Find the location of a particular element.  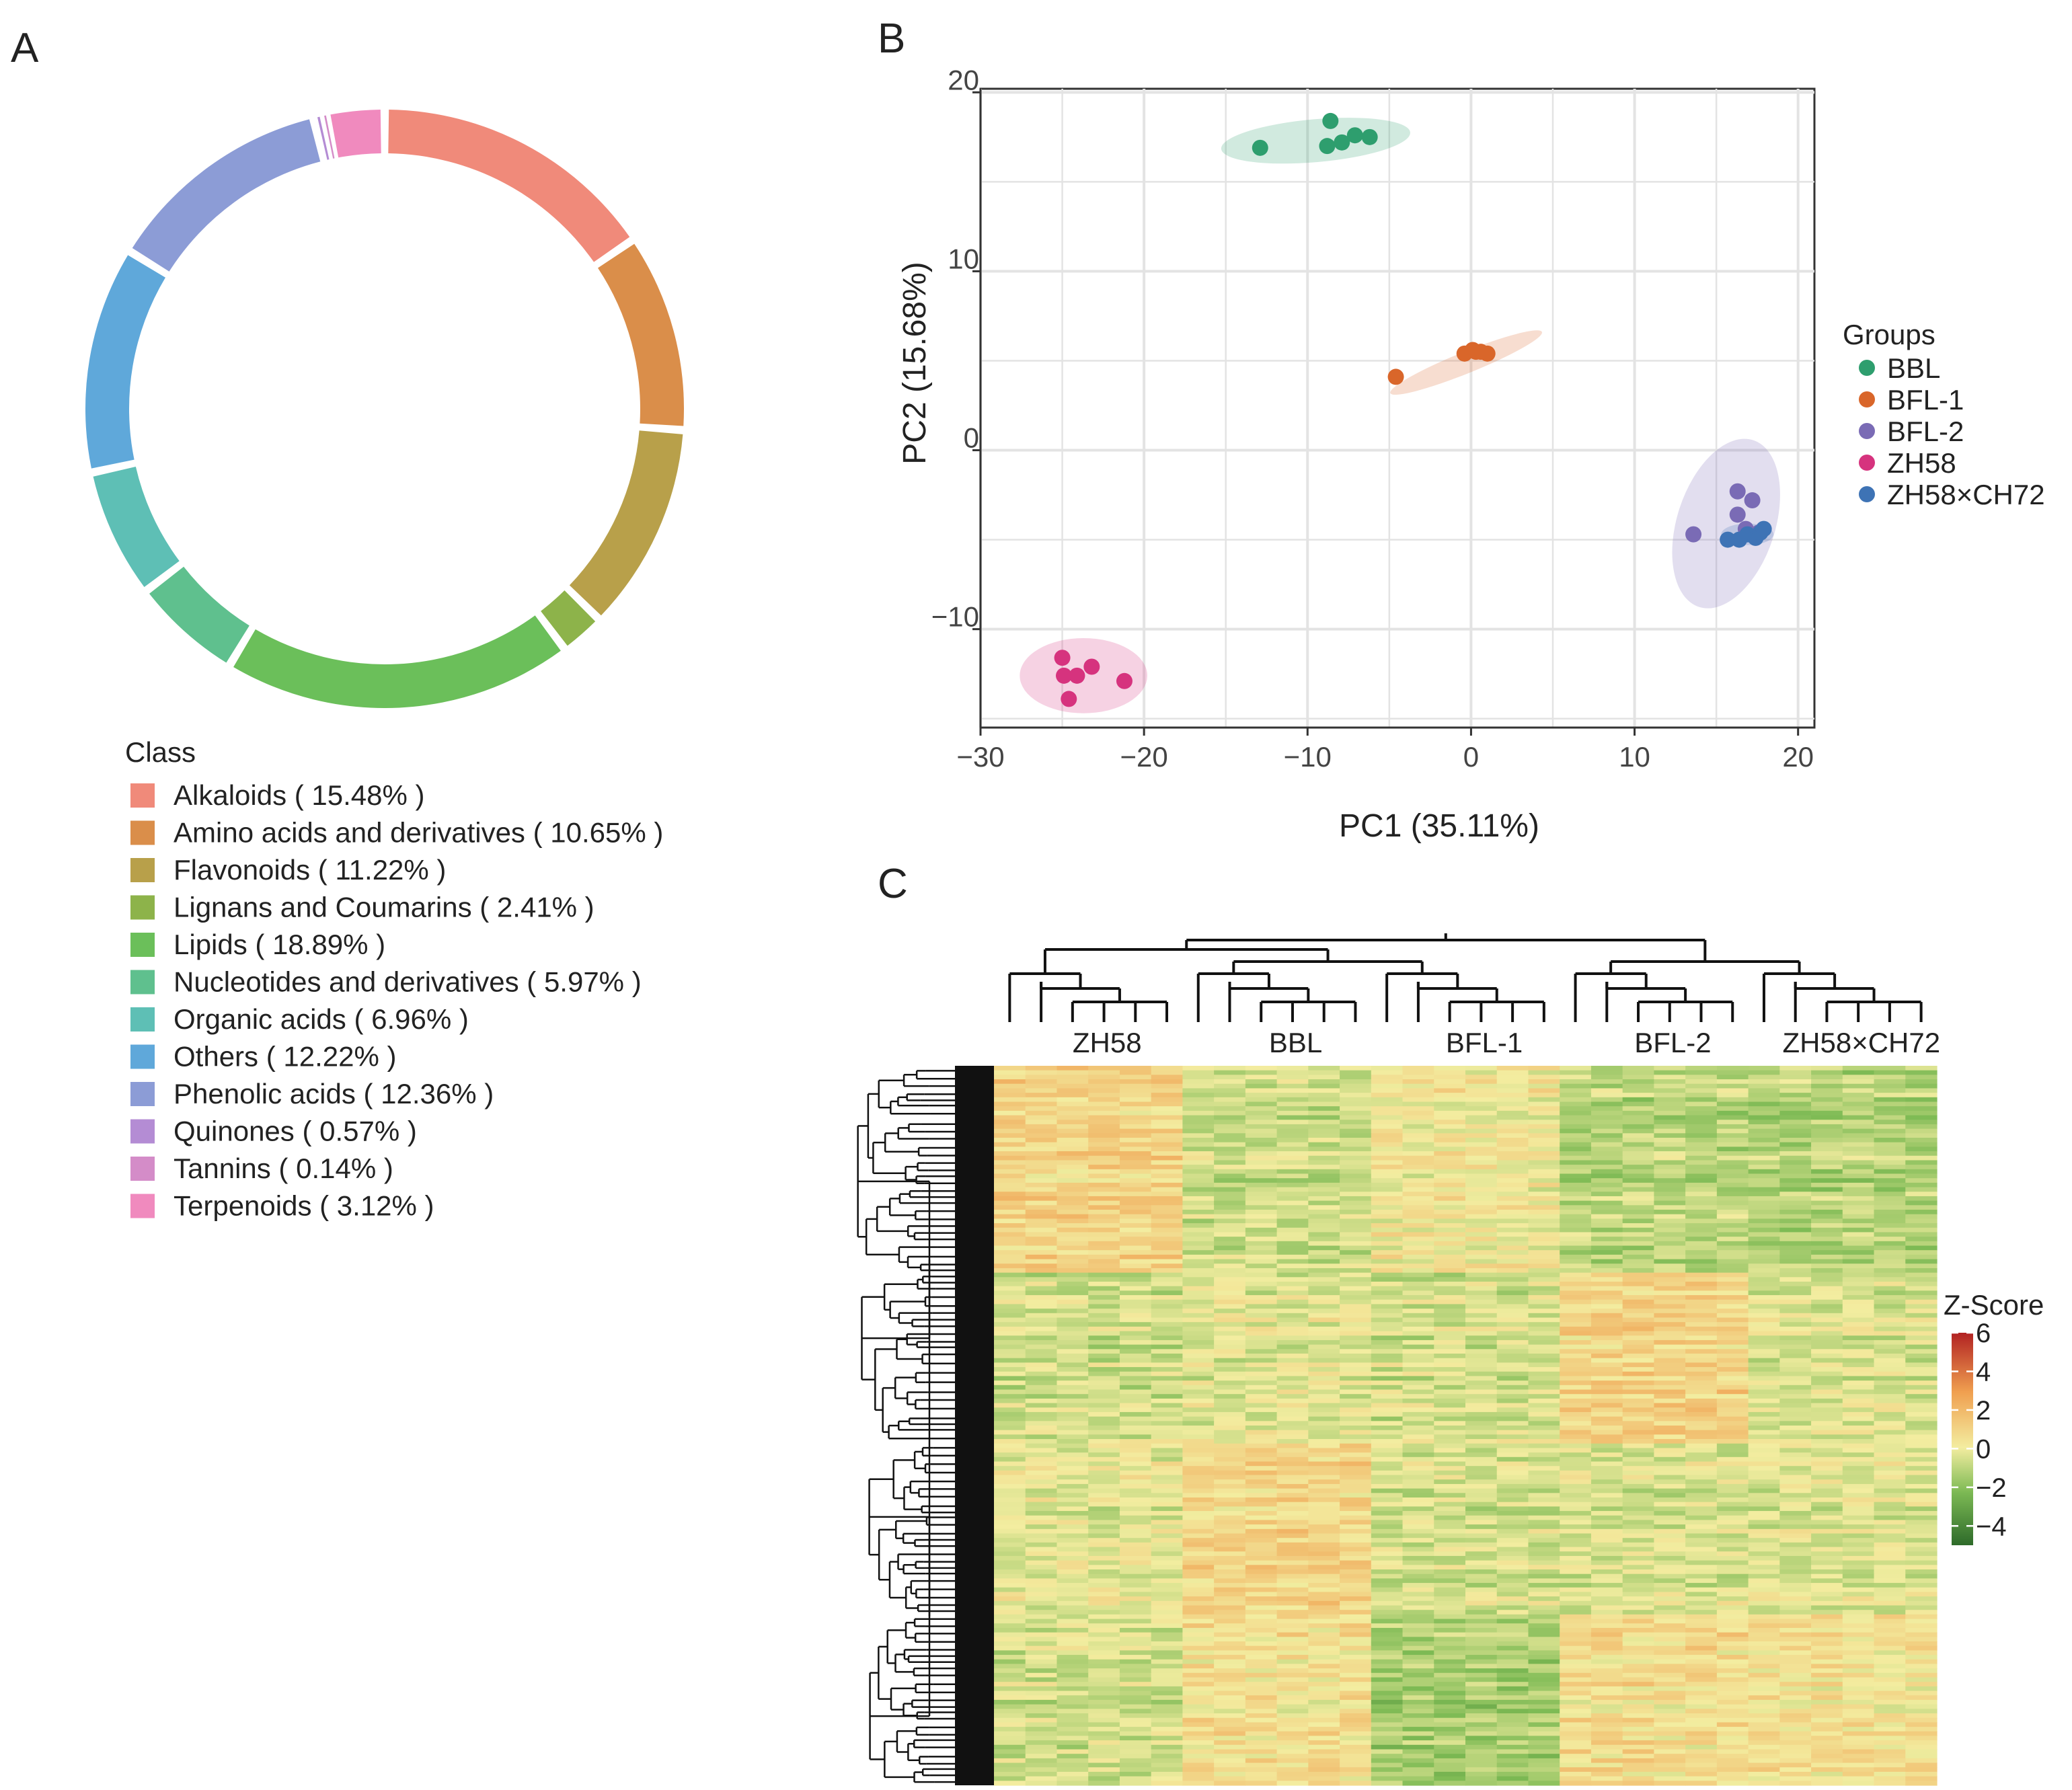

heatmap-cell-1969 is located at coordinates (1606, 1360).